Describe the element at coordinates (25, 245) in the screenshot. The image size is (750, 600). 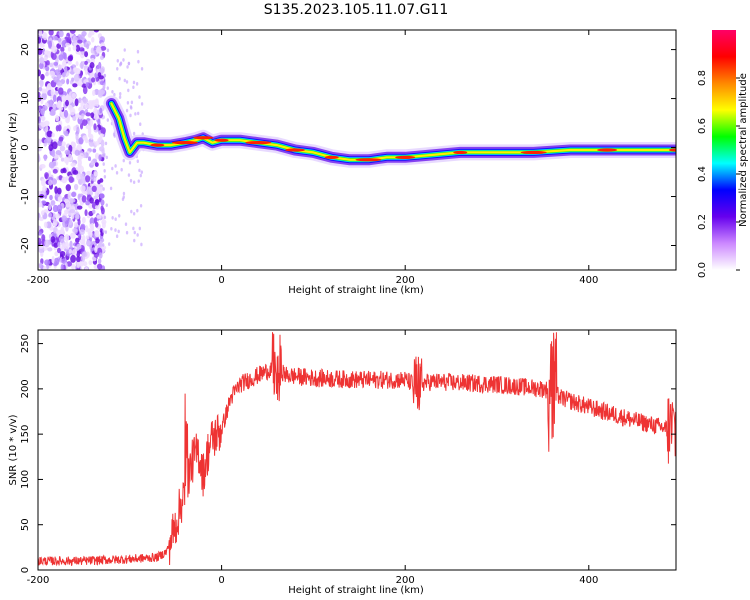
I see `spectrogram-ytick-label: -20` at that location.